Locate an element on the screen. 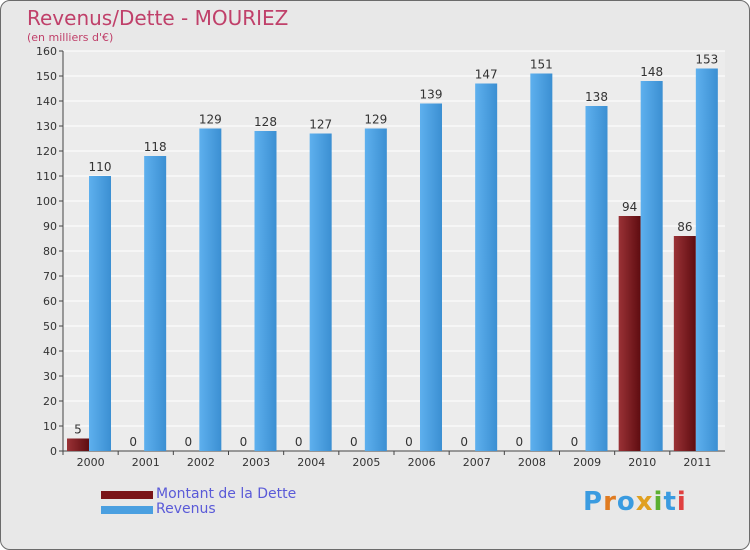 The height and width of the screenshot is (550, 750). legend-label-revenue: Revenus is located at coordinates (186, 509).